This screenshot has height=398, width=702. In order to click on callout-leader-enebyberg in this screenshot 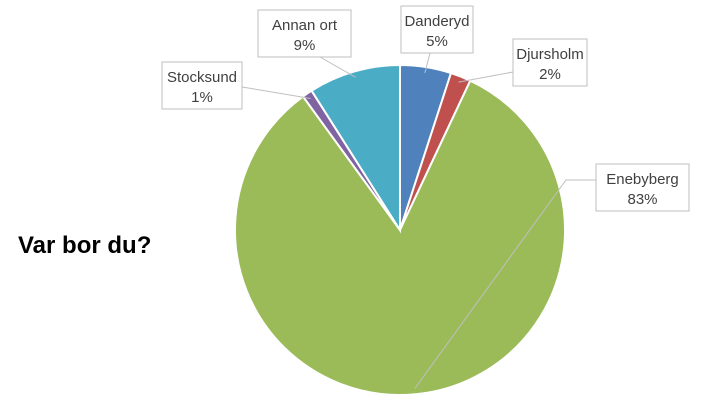, I will do `click(505, 284)`.